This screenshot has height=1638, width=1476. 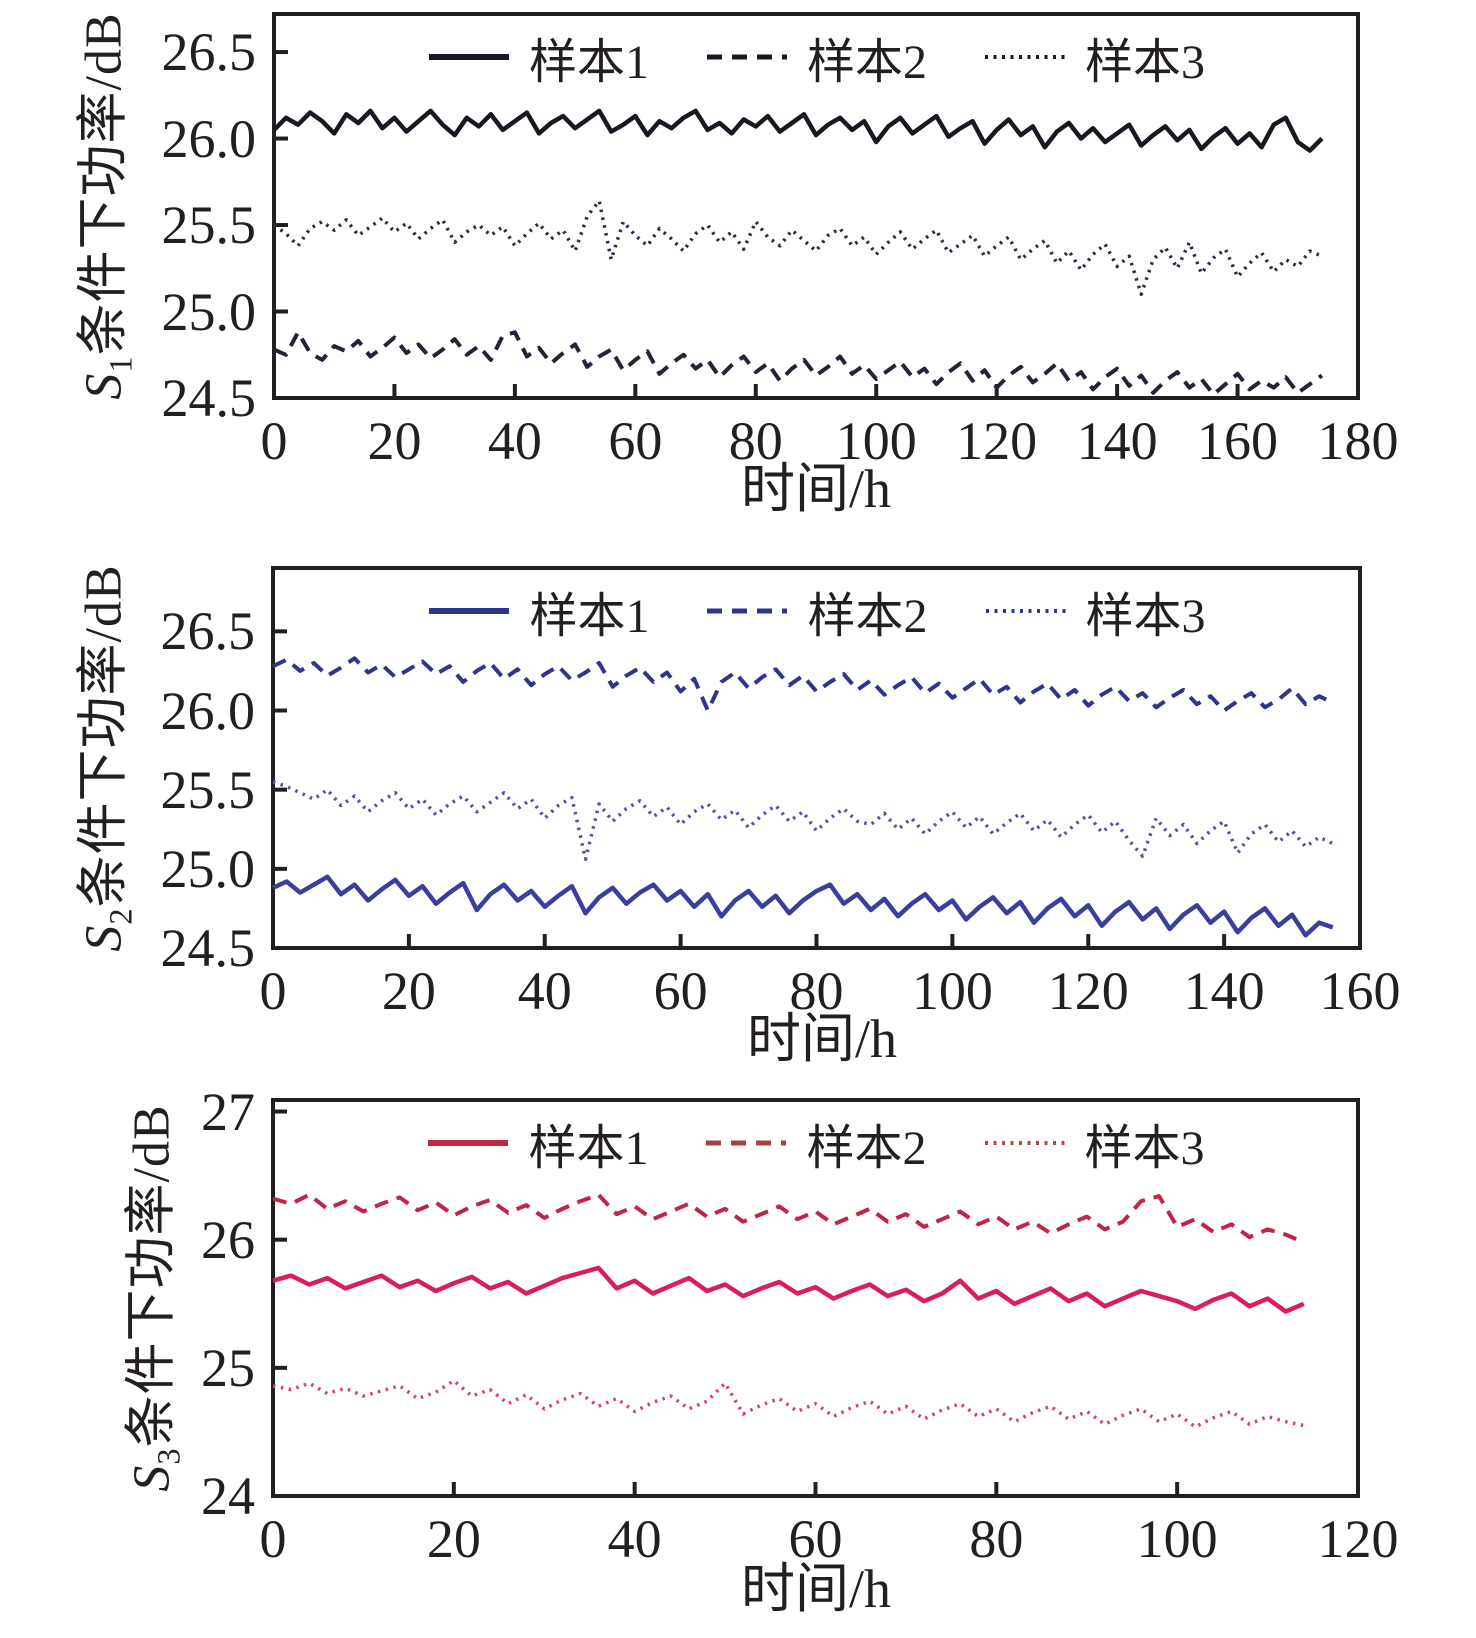 I want to click on s2-subscript: 2, so click(x=120, y=916).